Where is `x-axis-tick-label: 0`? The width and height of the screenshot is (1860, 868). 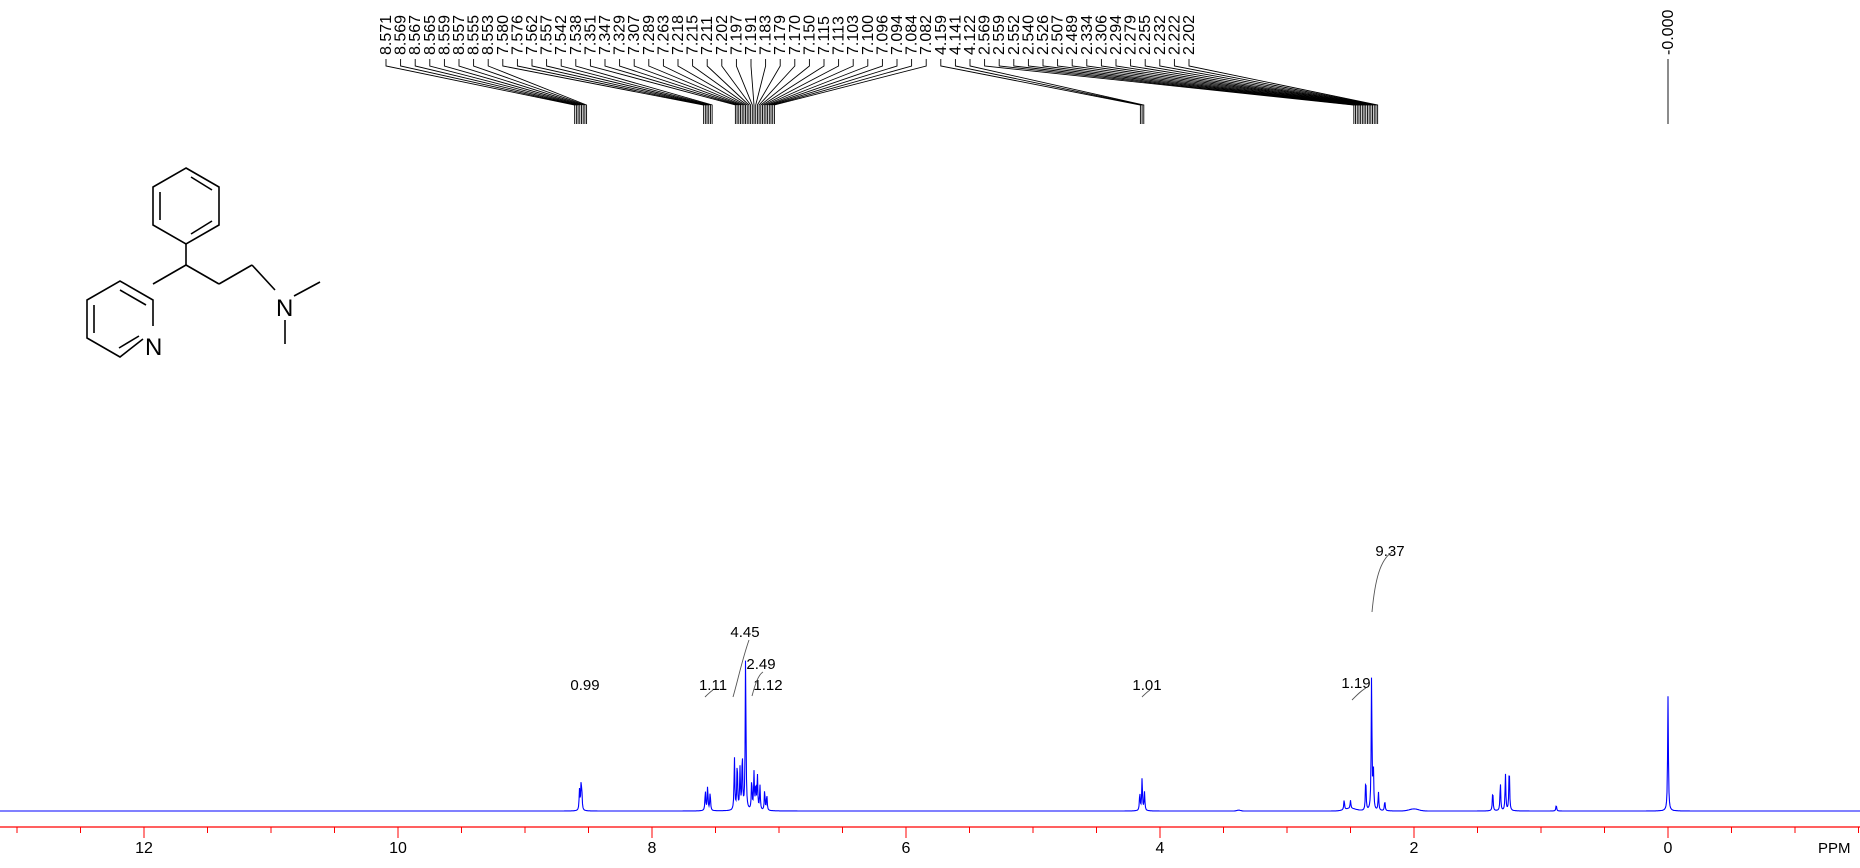
x-axis-tick-label: 0 is located at coordinates (1668, 848).